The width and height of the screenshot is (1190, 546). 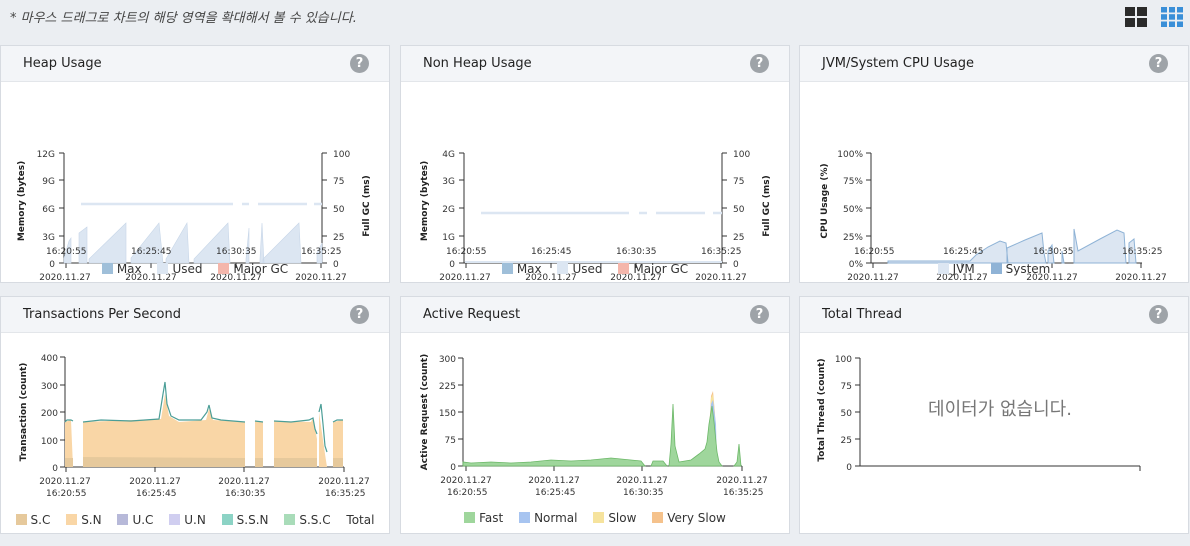 I want to click on legend-item-system: System, so click(x=1020, y=269).